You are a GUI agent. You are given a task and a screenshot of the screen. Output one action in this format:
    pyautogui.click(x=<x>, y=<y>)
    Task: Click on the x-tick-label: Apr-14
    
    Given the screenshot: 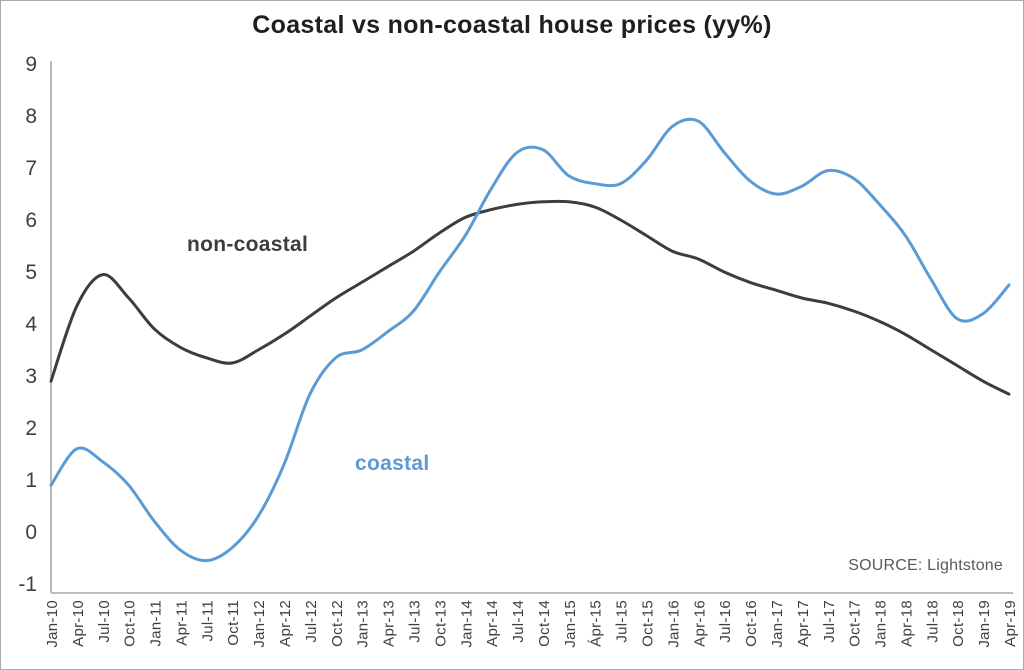 What is the action you would take?
    pyautogui.click(x=492, y=623)
    